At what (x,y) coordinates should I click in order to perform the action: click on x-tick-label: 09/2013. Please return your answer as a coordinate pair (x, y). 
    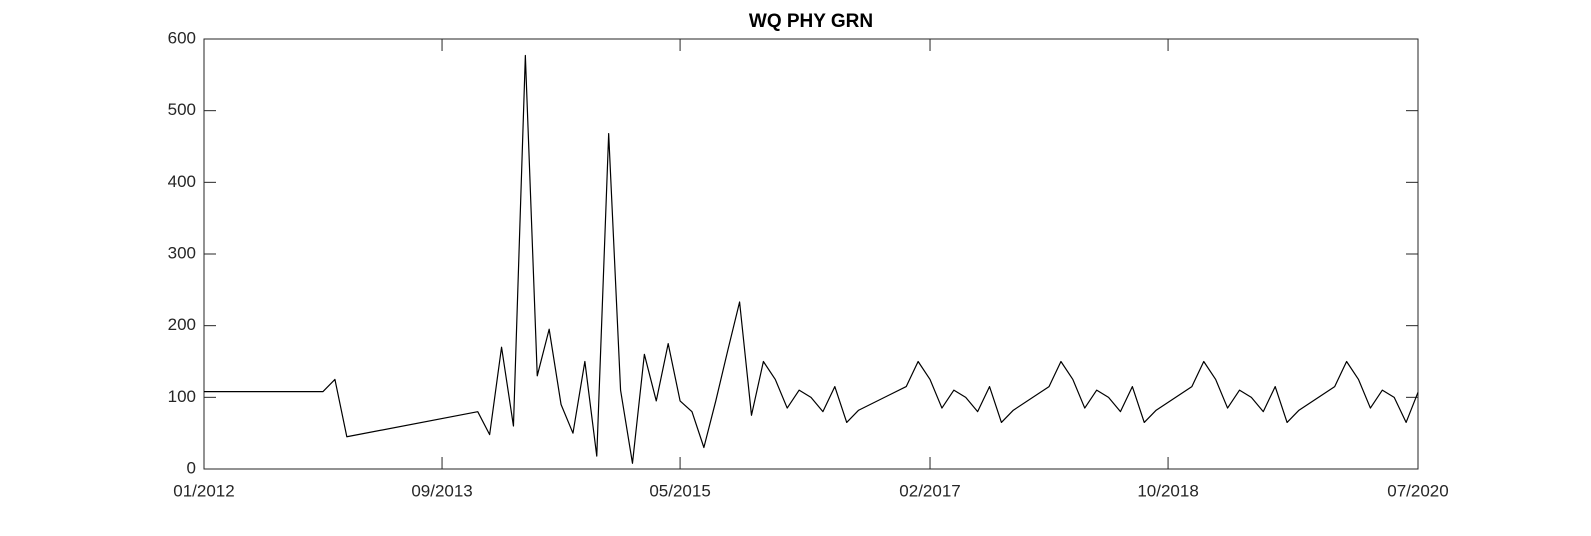
    Looking at the image, I should click on (441, 490).